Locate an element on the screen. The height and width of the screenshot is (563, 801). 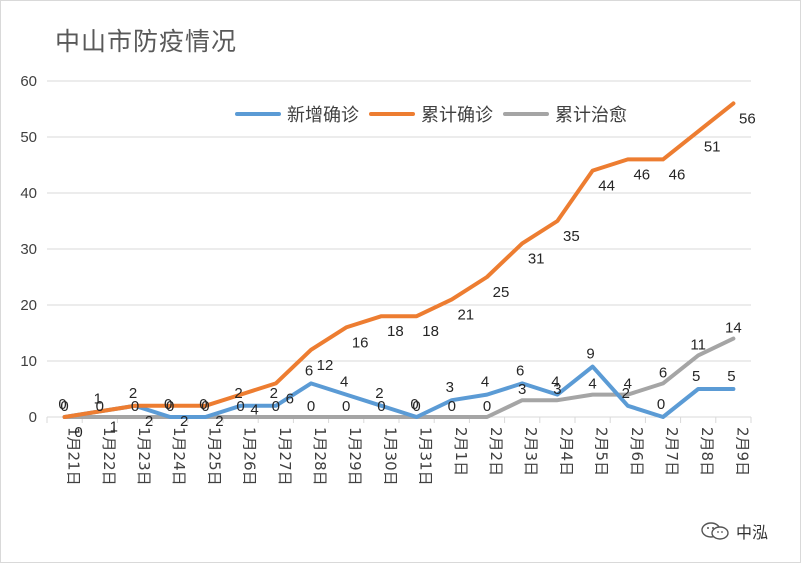
x-category-label: 1月26日 is located at coordinates (250, 456).